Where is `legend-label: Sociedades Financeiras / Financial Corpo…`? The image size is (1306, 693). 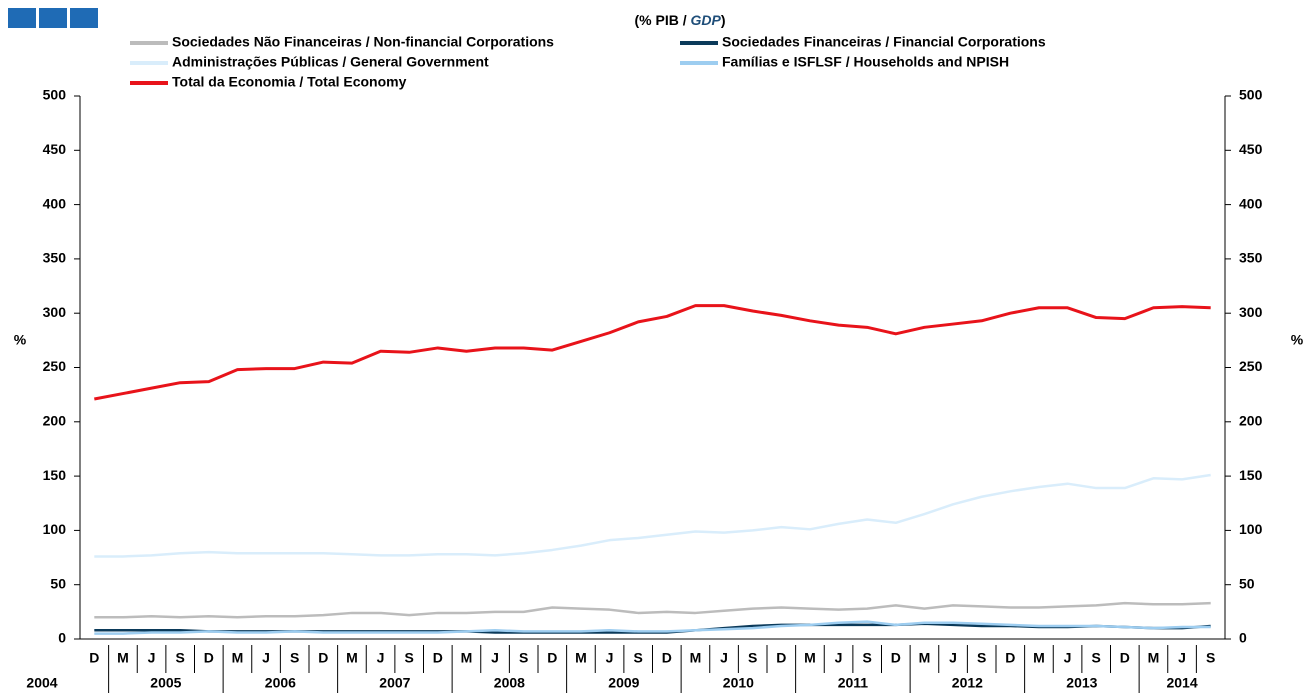
legend-label: Sociedades Financeiras / Financial Corpo… is located at coordinates (884, 42).